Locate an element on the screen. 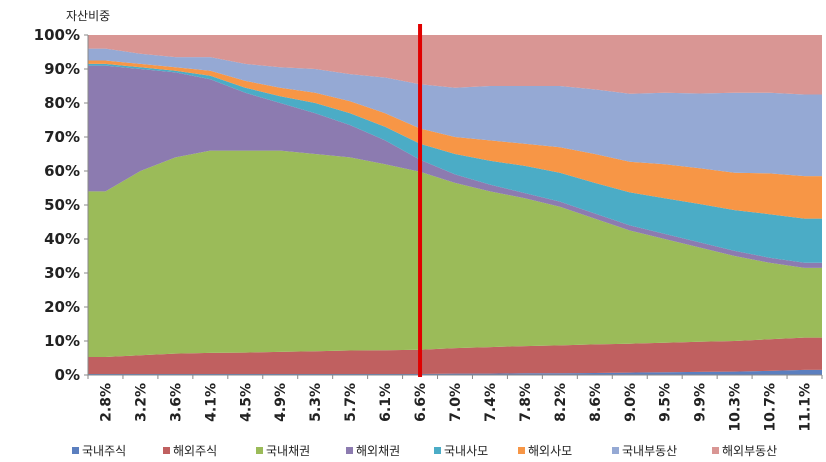 The height and width of the screenshot is (462, 826). x-tick-label: 9.9% is located at coordinates (701, 402).